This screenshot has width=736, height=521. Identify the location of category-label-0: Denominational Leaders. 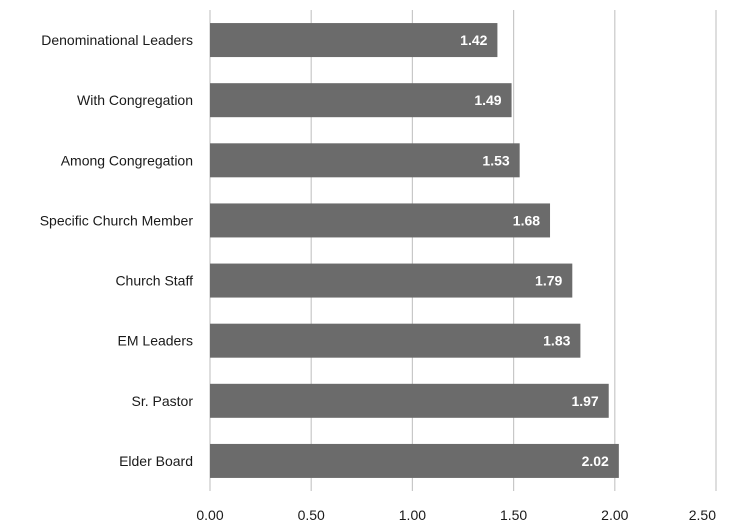
(117, 40).